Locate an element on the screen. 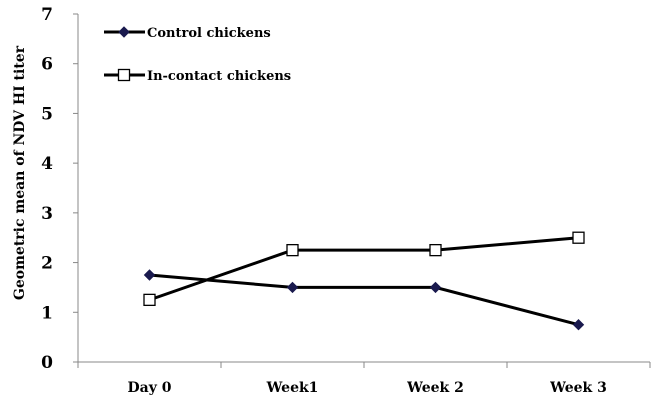 The height and width of the screenshot is (398, 657). x-axis-ticks: Day 0 Week1 Week 2 Week 3 is located at coordinates (364, 379).